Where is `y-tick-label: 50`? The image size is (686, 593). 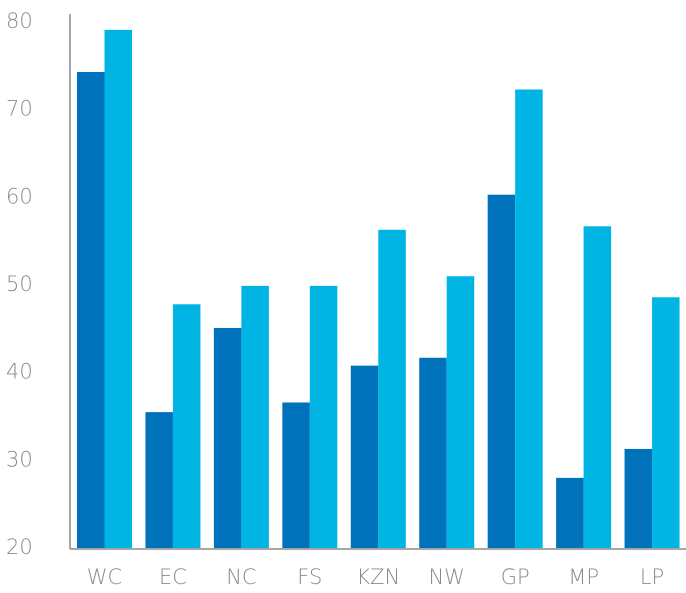 y-tick-label: 50 is located at coordinates (19, 284).